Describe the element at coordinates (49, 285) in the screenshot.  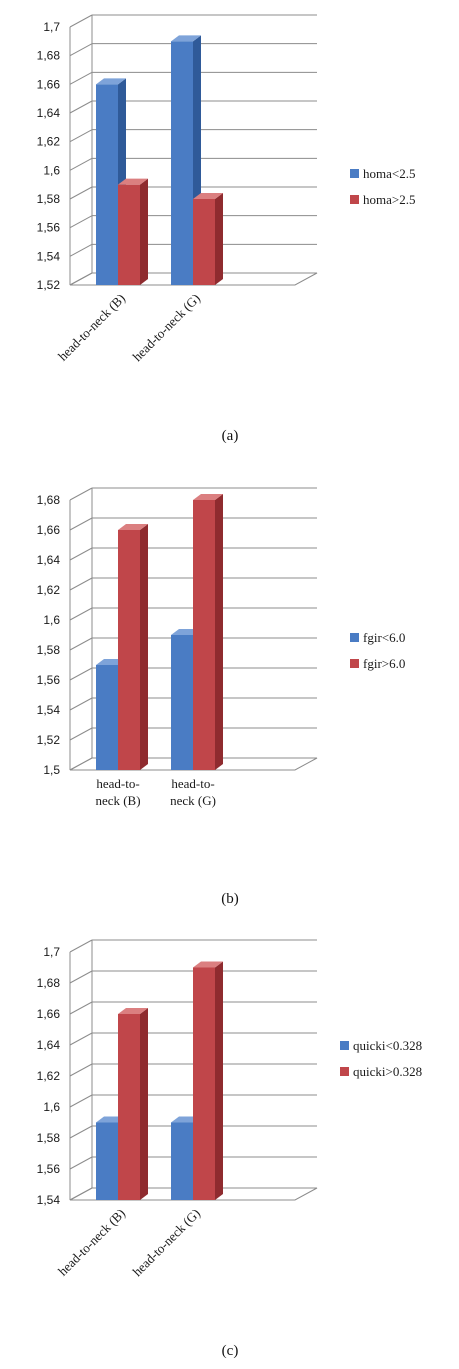
I see `y-tick-label: 1,52` at that location.